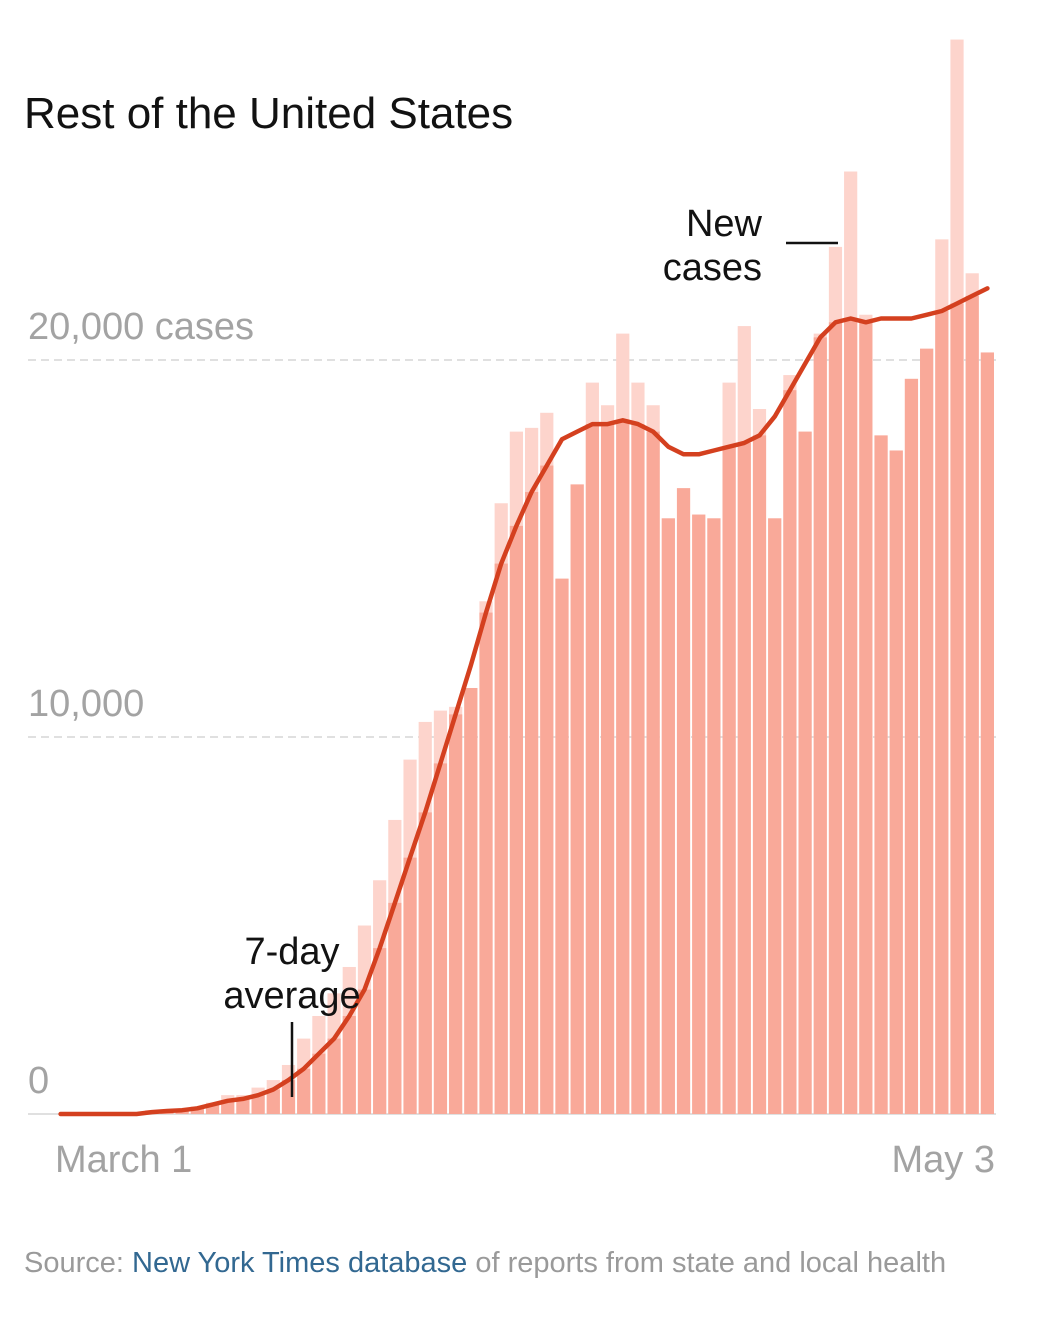 This screenshot has width=1061, height=1319. What do you see at coordinates (123, 1160) in the screenshot?
I see `x-tick-start: March 1` at bounding box center [123, 1160].